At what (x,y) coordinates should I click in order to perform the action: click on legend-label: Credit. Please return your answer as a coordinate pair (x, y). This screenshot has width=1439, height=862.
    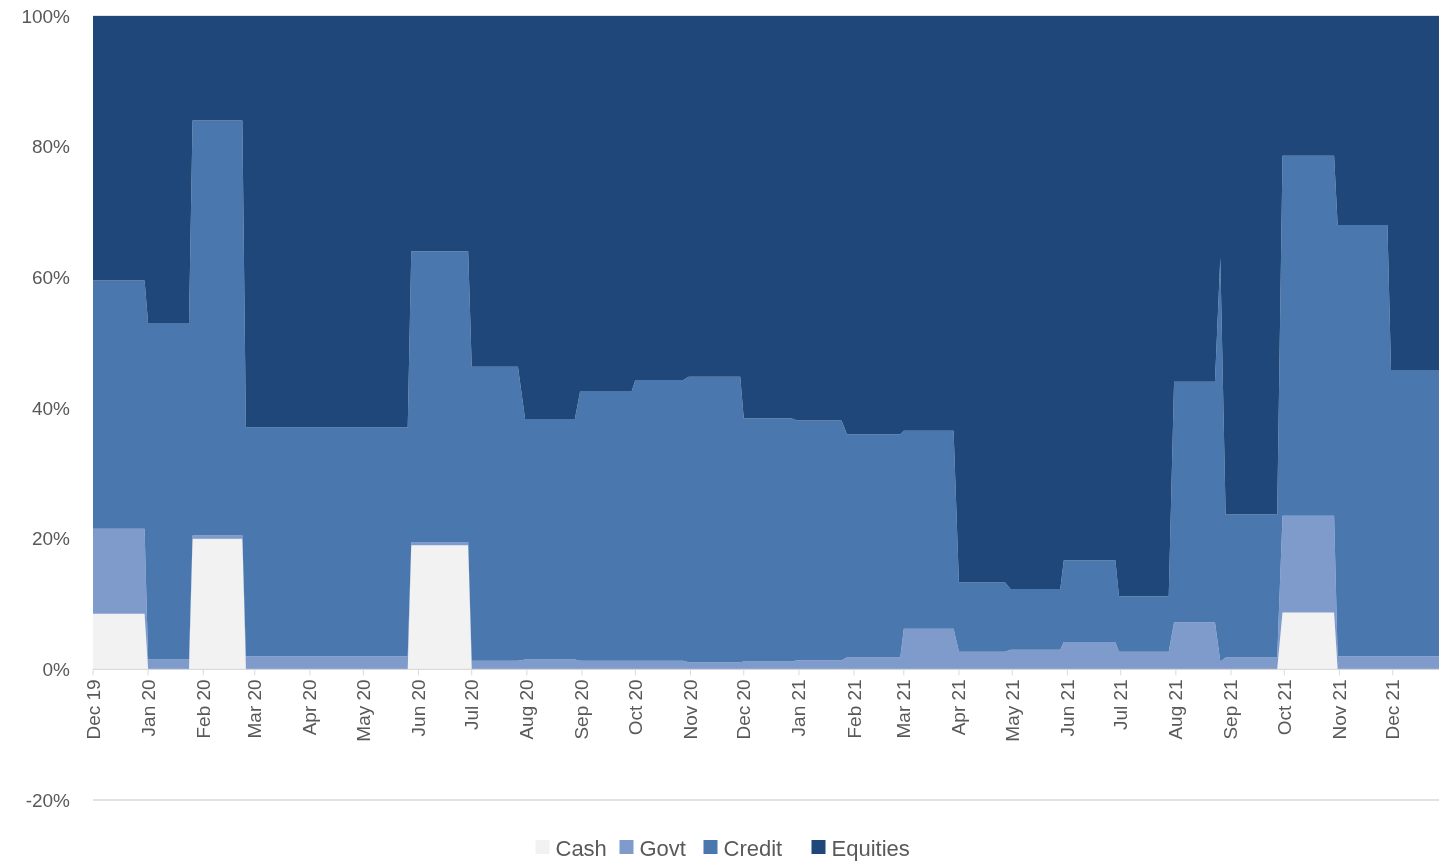
    Looking at the image, I should click on (753, 848).